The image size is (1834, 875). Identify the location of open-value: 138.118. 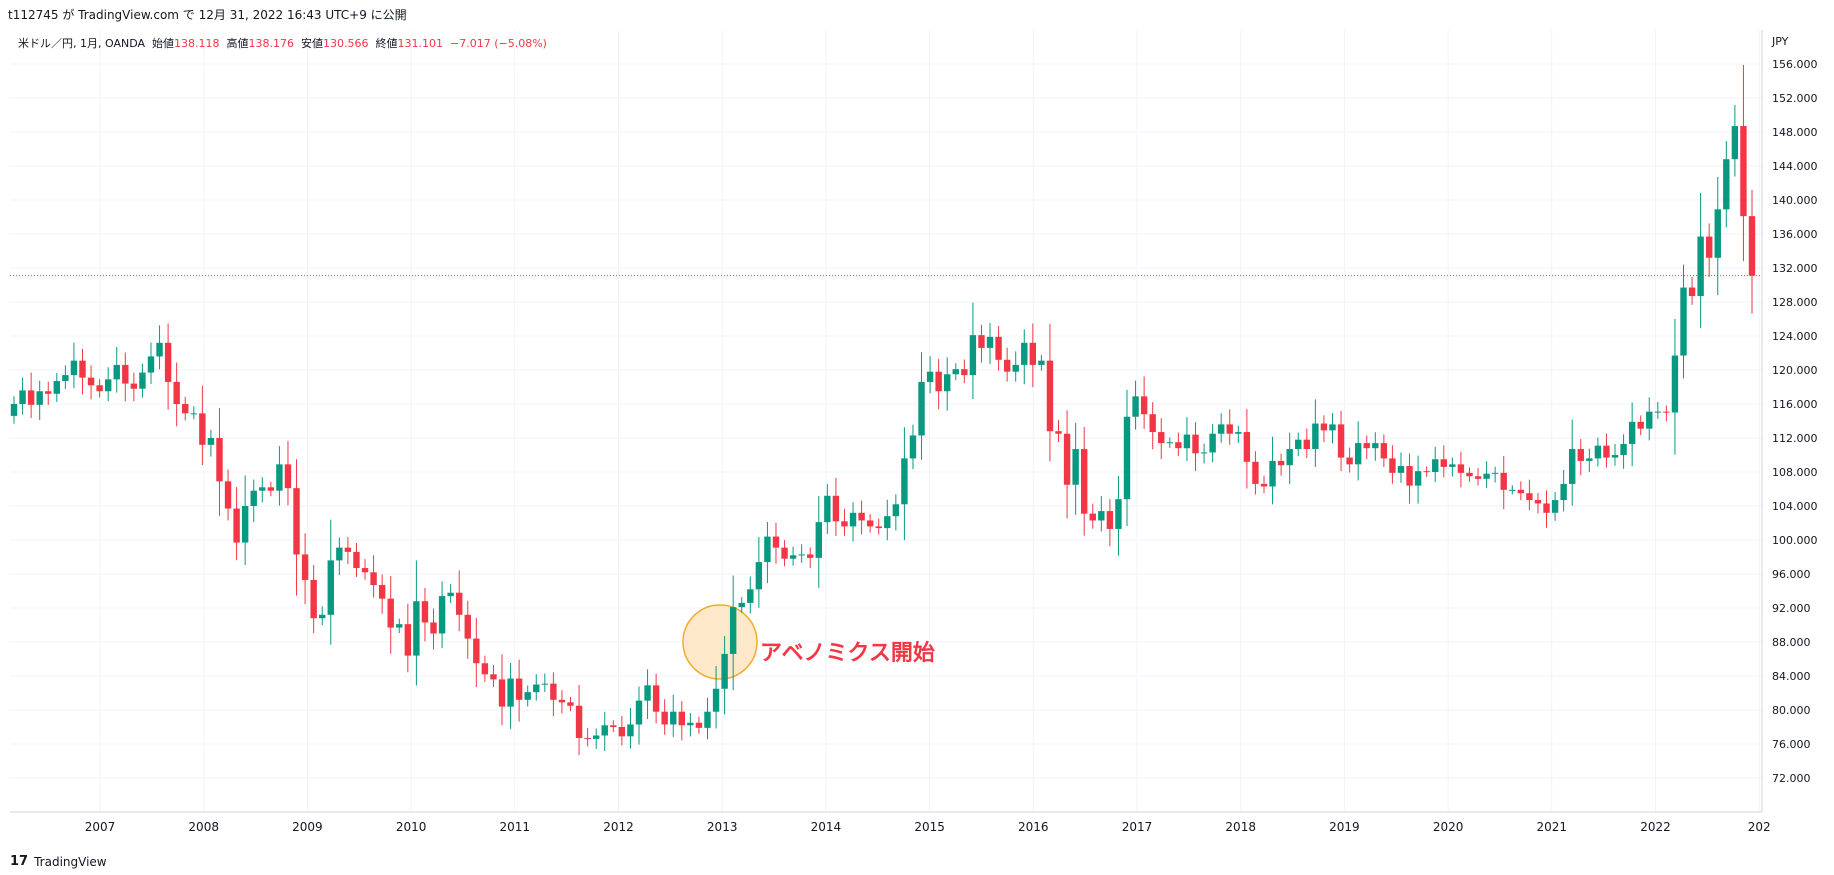
(197, 43).